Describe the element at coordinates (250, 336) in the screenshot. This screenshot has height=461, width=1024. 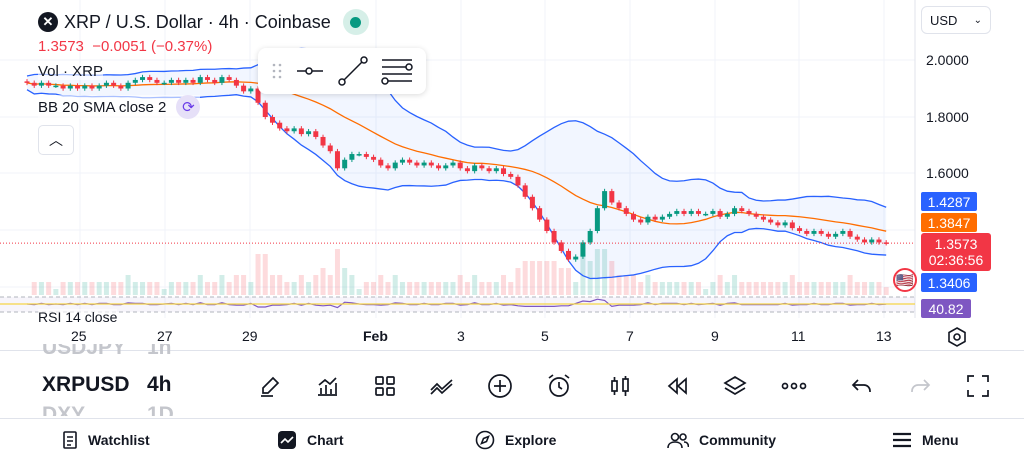
I see `time-tick: 29` at that location.